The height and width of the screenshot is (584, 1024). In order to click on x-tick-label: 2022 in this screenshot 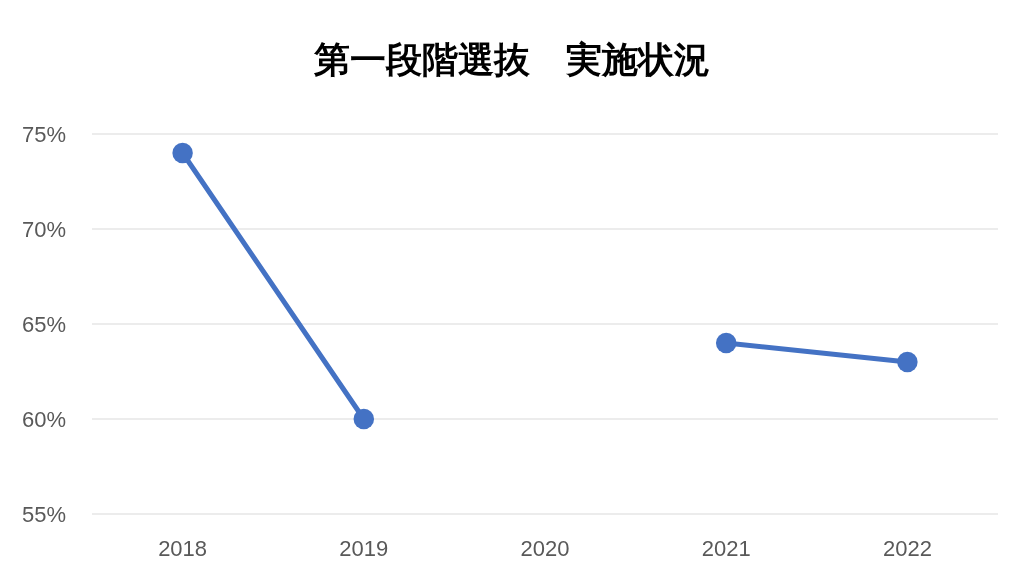, I will do `click(907, 548)`.